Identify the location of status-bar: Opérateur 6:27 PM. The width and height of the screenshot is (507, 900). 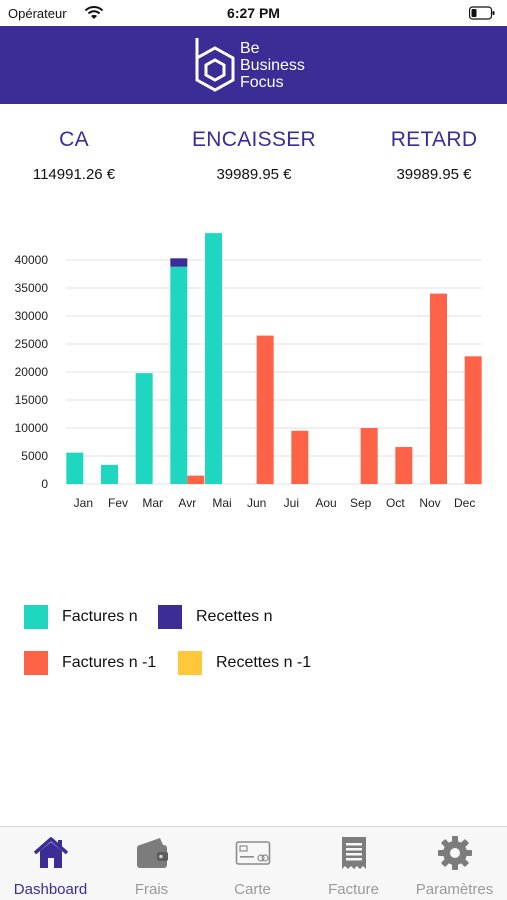
(253, 13).